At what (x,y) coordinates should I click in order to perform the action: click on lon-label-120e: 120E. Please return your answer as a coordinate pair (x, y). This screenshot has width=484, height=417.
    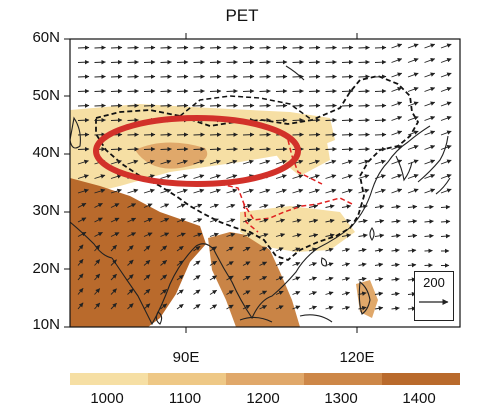
    Looking at the image, I should click on (357, 357).